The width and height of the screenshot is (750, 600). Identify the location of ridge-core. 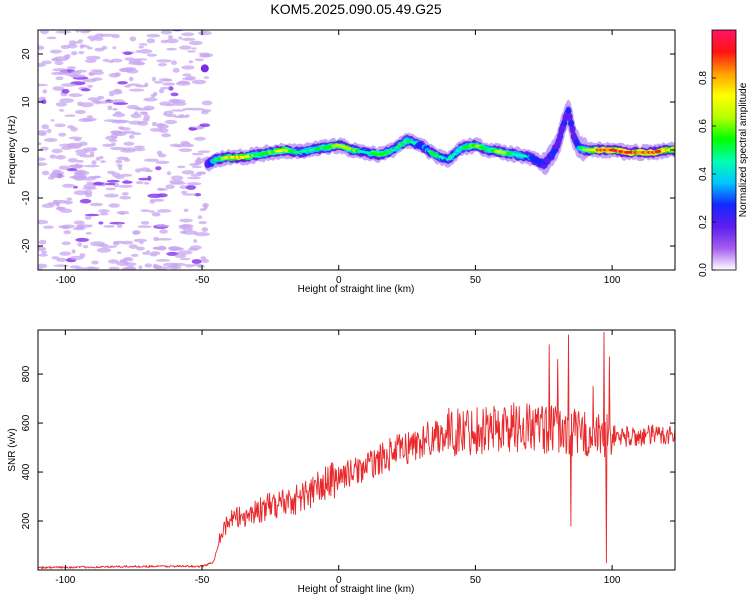
(572, 129).